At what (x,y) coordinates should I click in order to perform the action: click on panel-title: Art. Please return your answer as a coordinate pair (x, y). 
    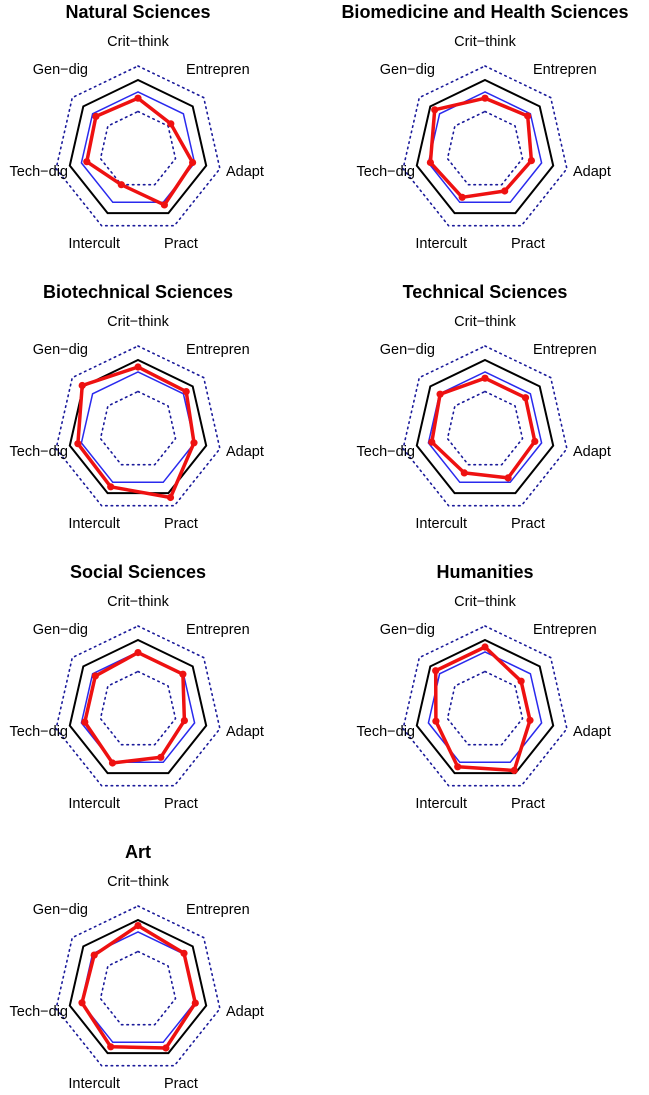
    Looking at the image, I should click on (138, 852).